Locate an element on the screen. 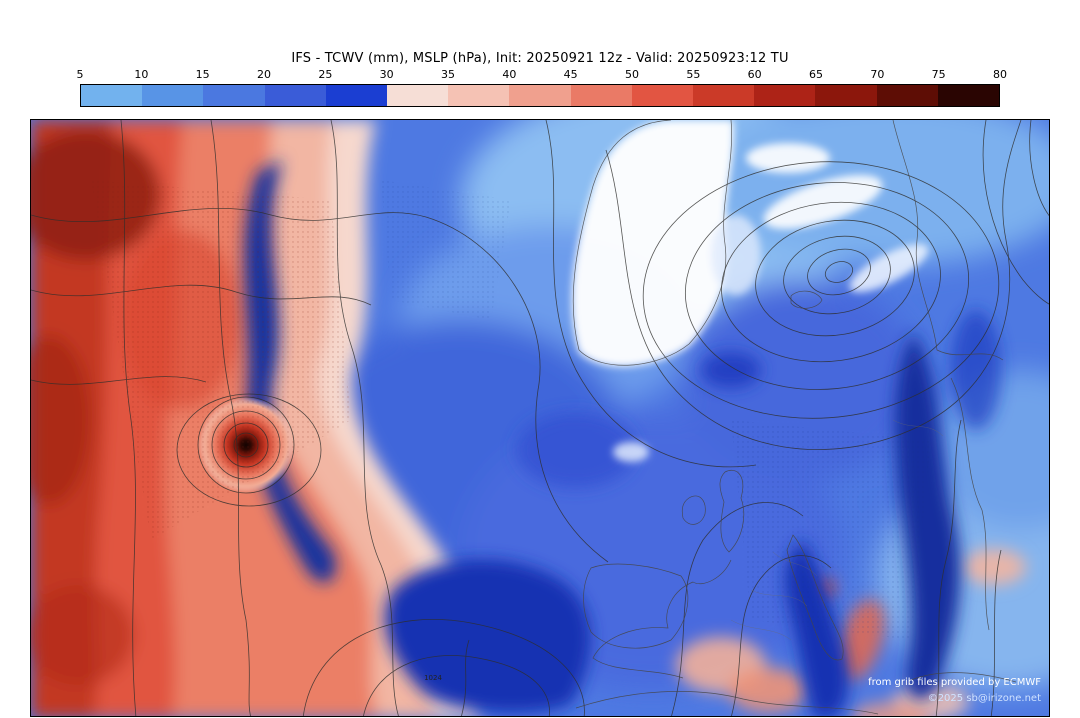 Image resolution: width=1080 pixels, height=718 pixels. colorbar-tick: 65 is located at coordinates (816, 74).